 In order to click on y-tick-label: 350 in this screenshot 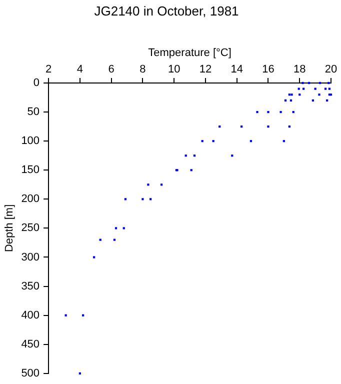, I will do `click(30, 286)`.